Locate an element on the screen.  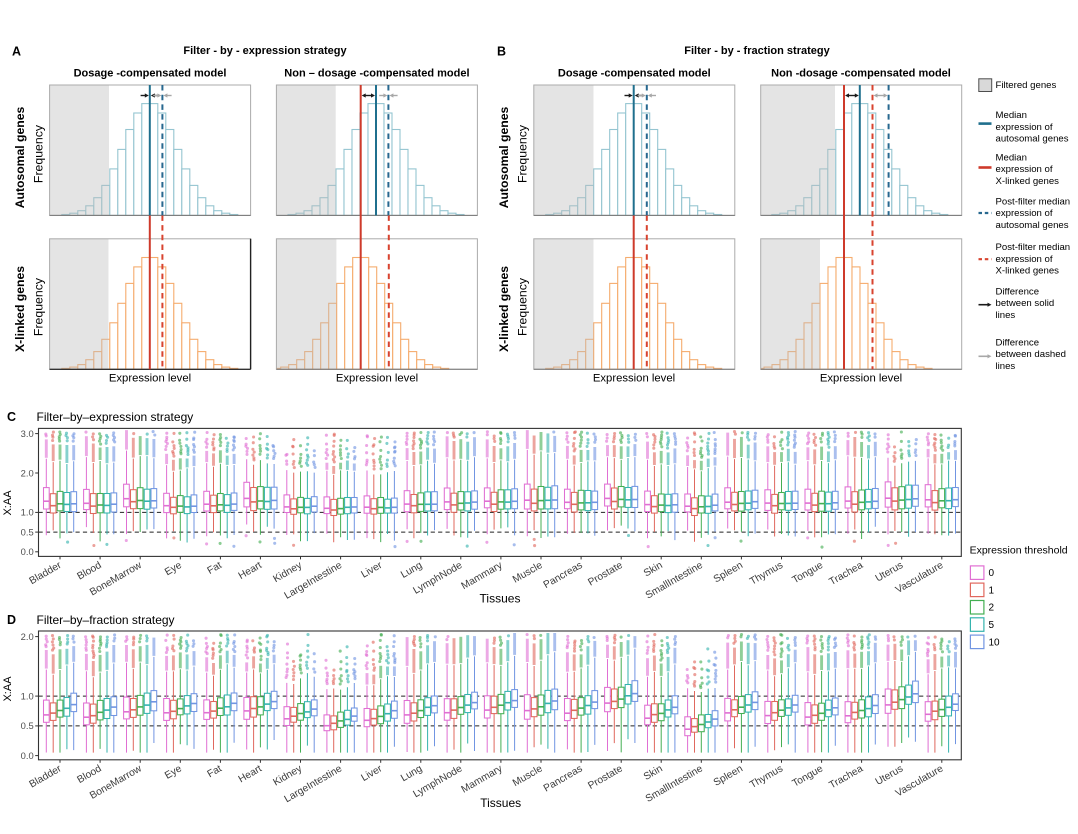
svg-text: Expression threshold is located at coordinates (1019, 551).